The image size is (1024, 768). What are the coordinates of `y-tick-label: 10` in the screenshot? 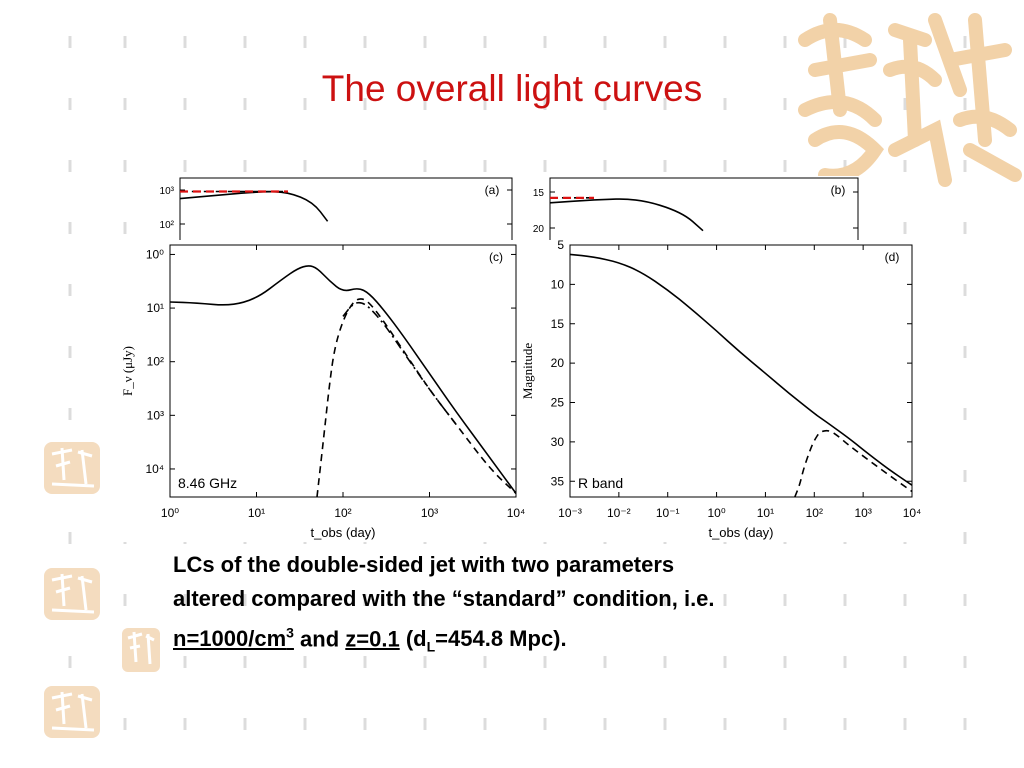 It's located at (558, 284).